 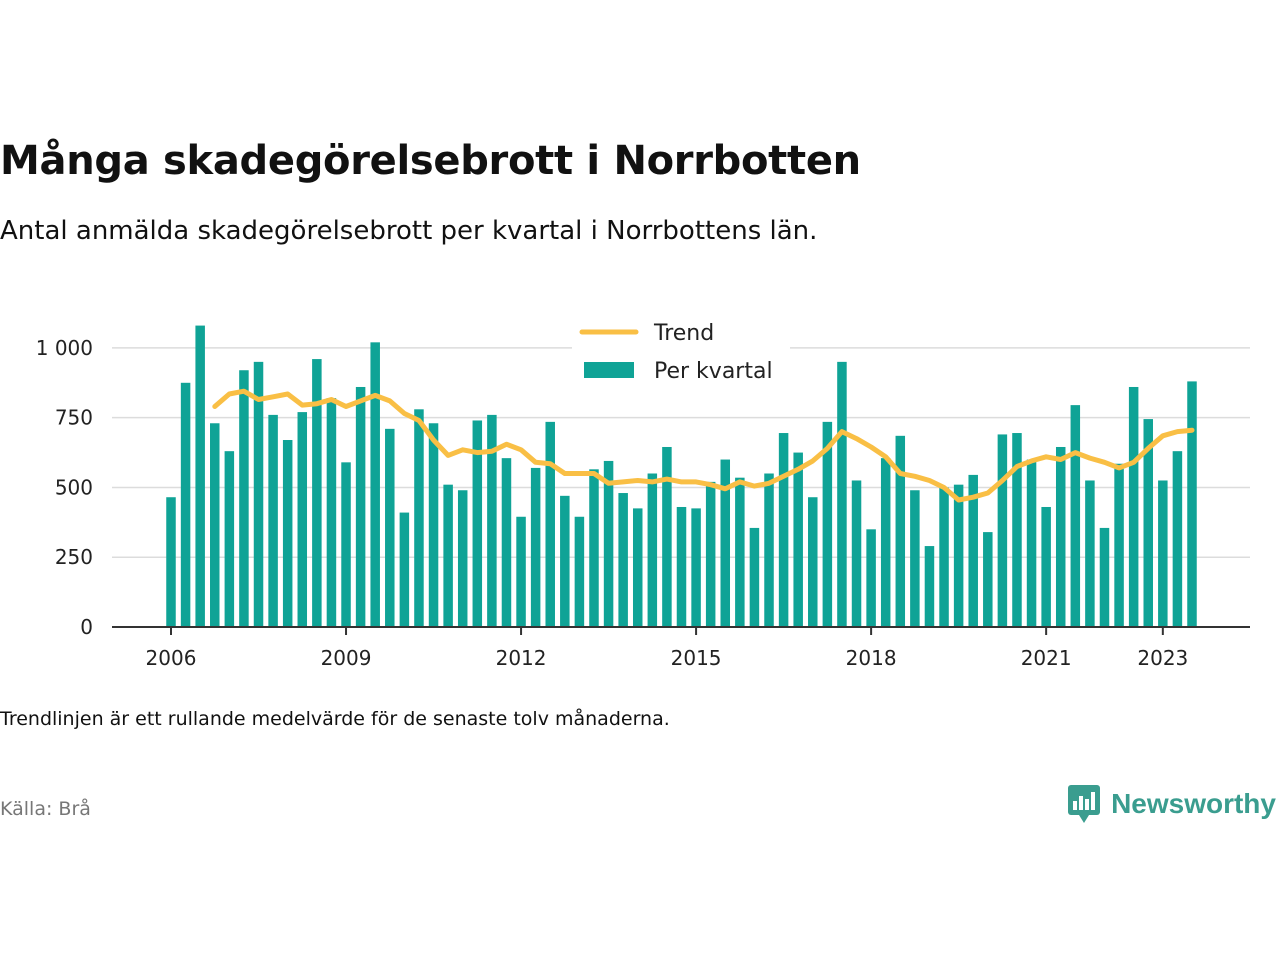 What do you see at coordinates (713, 371) in the screenshot?
I see `legend-bar-label: Per kvartal` at bounding box center [713, 371].